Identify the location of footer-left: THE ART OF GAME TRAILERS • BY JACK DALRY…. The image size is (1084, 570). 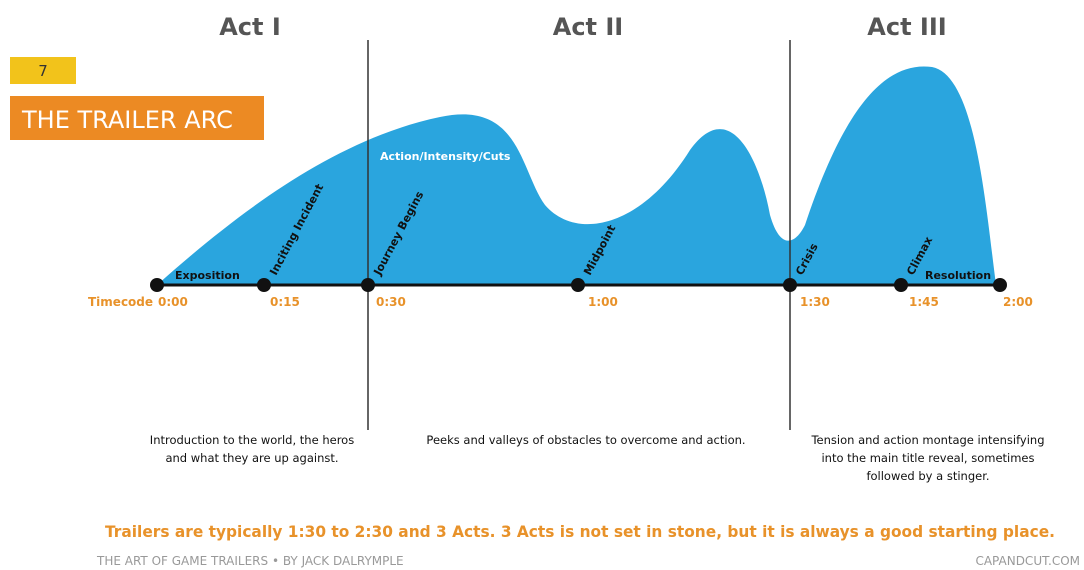
(250, 561).